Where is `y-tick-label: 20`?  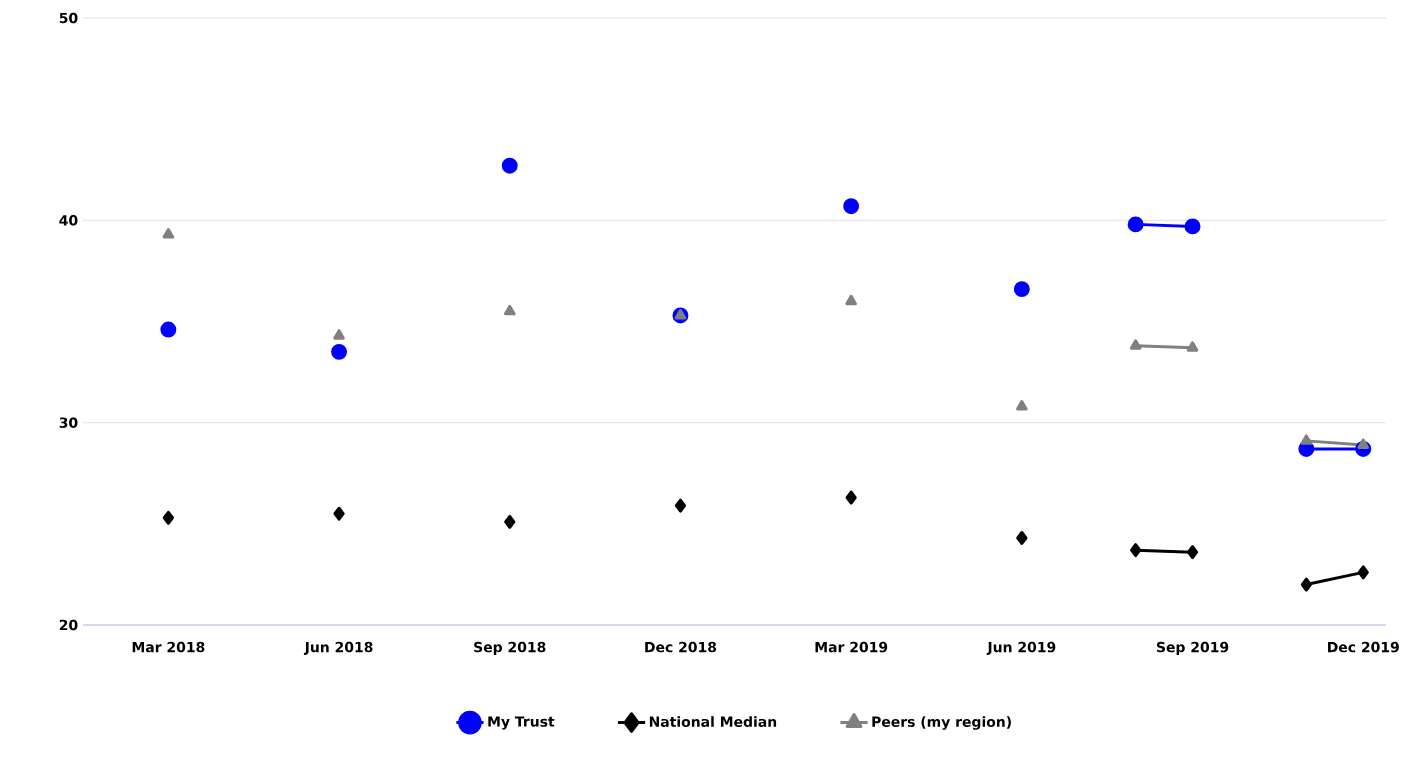
y-tick-label: 20 is located at coordinates (68, 625).